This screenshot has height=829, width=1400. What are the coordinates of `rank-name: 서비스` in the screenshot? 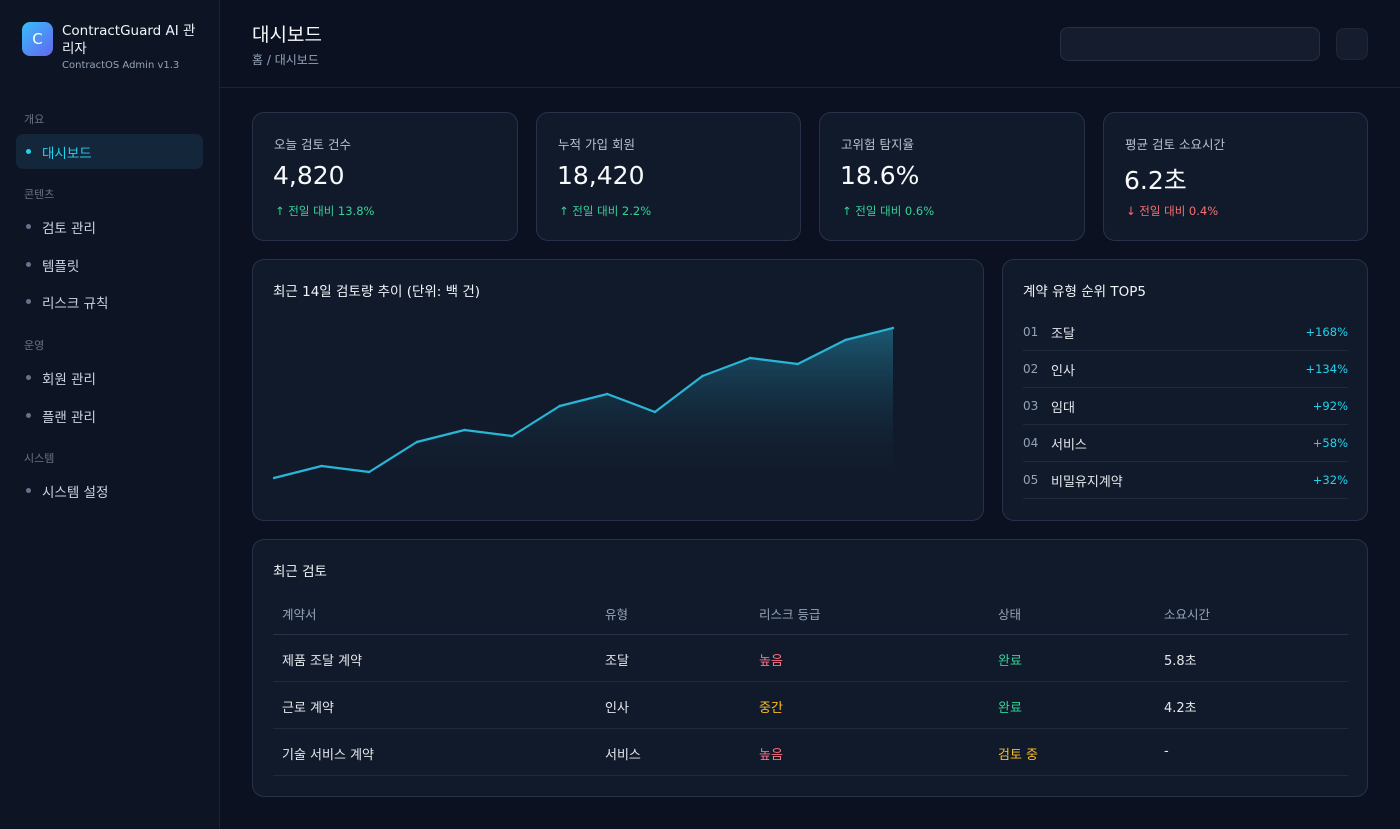 It's located at (1069, 445).